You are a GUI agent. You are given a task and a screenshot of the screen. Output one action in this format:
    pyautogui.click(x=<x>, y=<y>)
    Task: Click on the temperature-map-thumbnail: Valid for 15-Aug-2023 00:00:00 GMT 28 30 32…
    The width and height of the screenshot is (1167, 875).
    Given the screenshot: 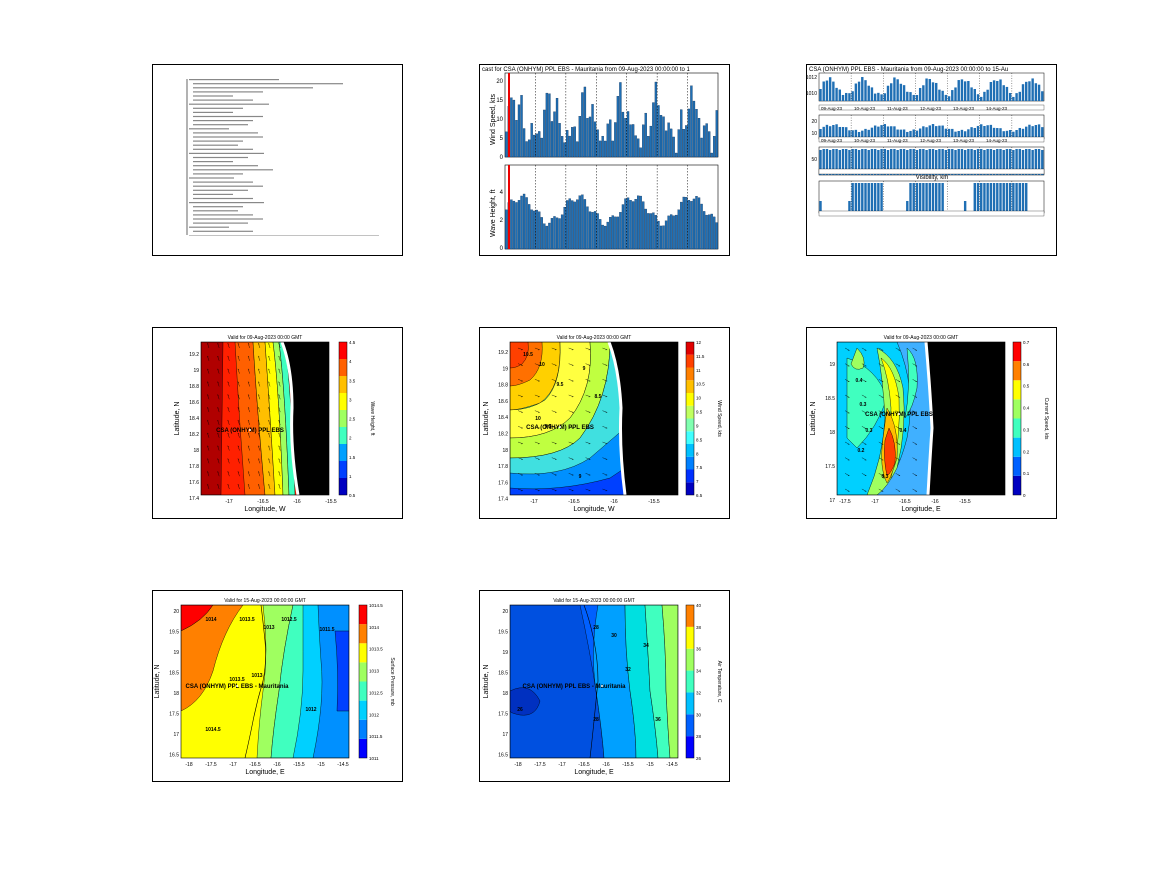 What is the action you would take?
    pyautogui.click(x=604, y=686)
    